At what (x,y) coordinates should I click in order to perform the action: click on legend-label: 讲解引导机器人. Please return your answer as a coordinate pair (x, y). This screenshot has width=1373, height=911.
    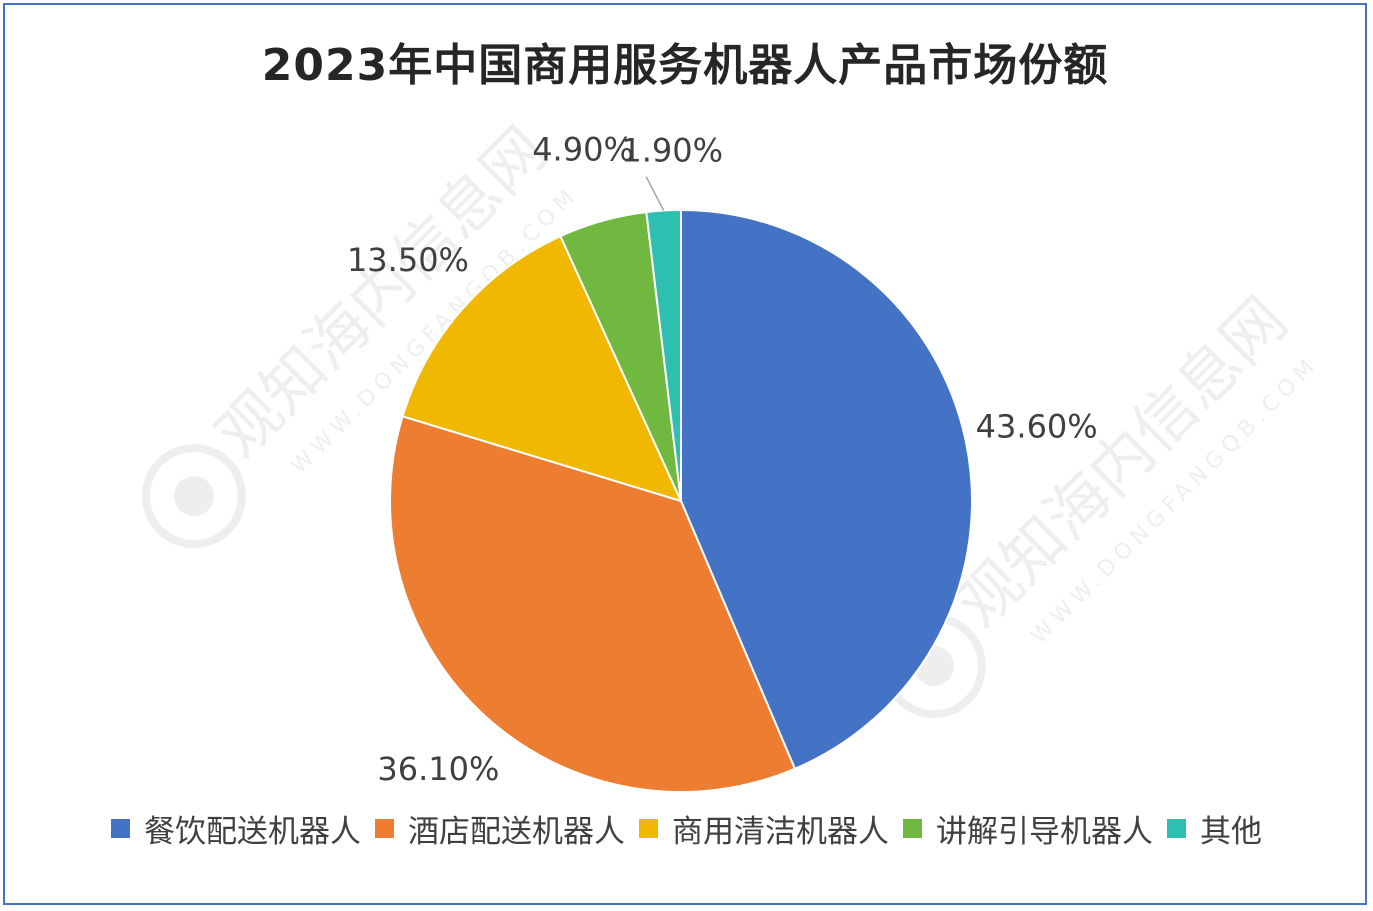
    Looking at the image, I should click on (1044, 832).